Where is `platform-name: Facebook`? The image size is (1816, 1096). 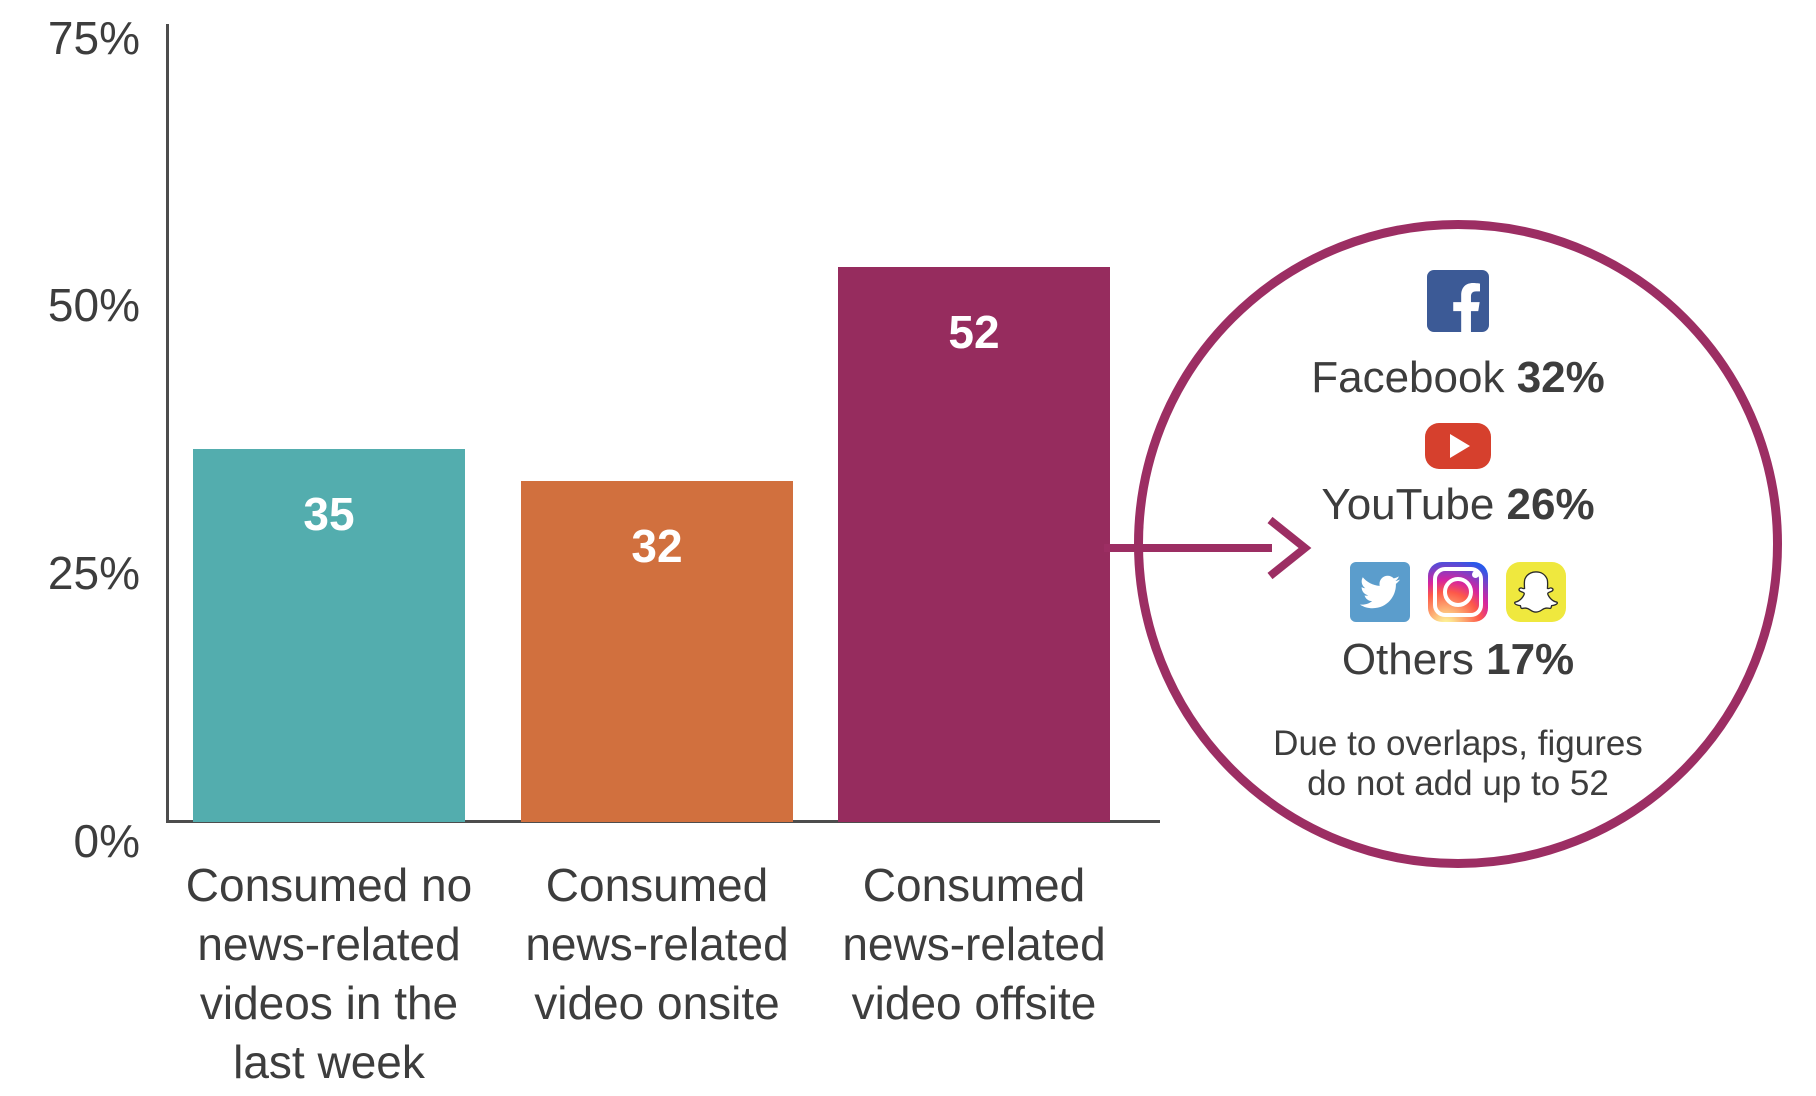
platform-name: Facebook is located at coordinates (1408, 377).